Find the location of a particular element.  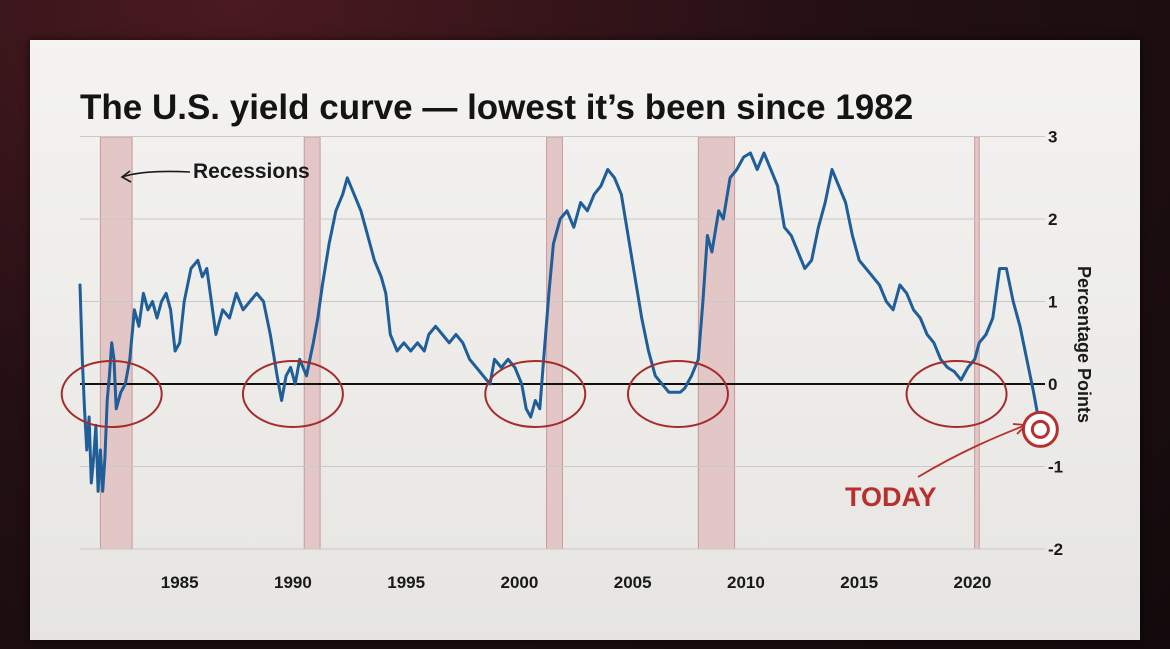

x-tick-2010: 2010 is located at coordinates (746, 582).